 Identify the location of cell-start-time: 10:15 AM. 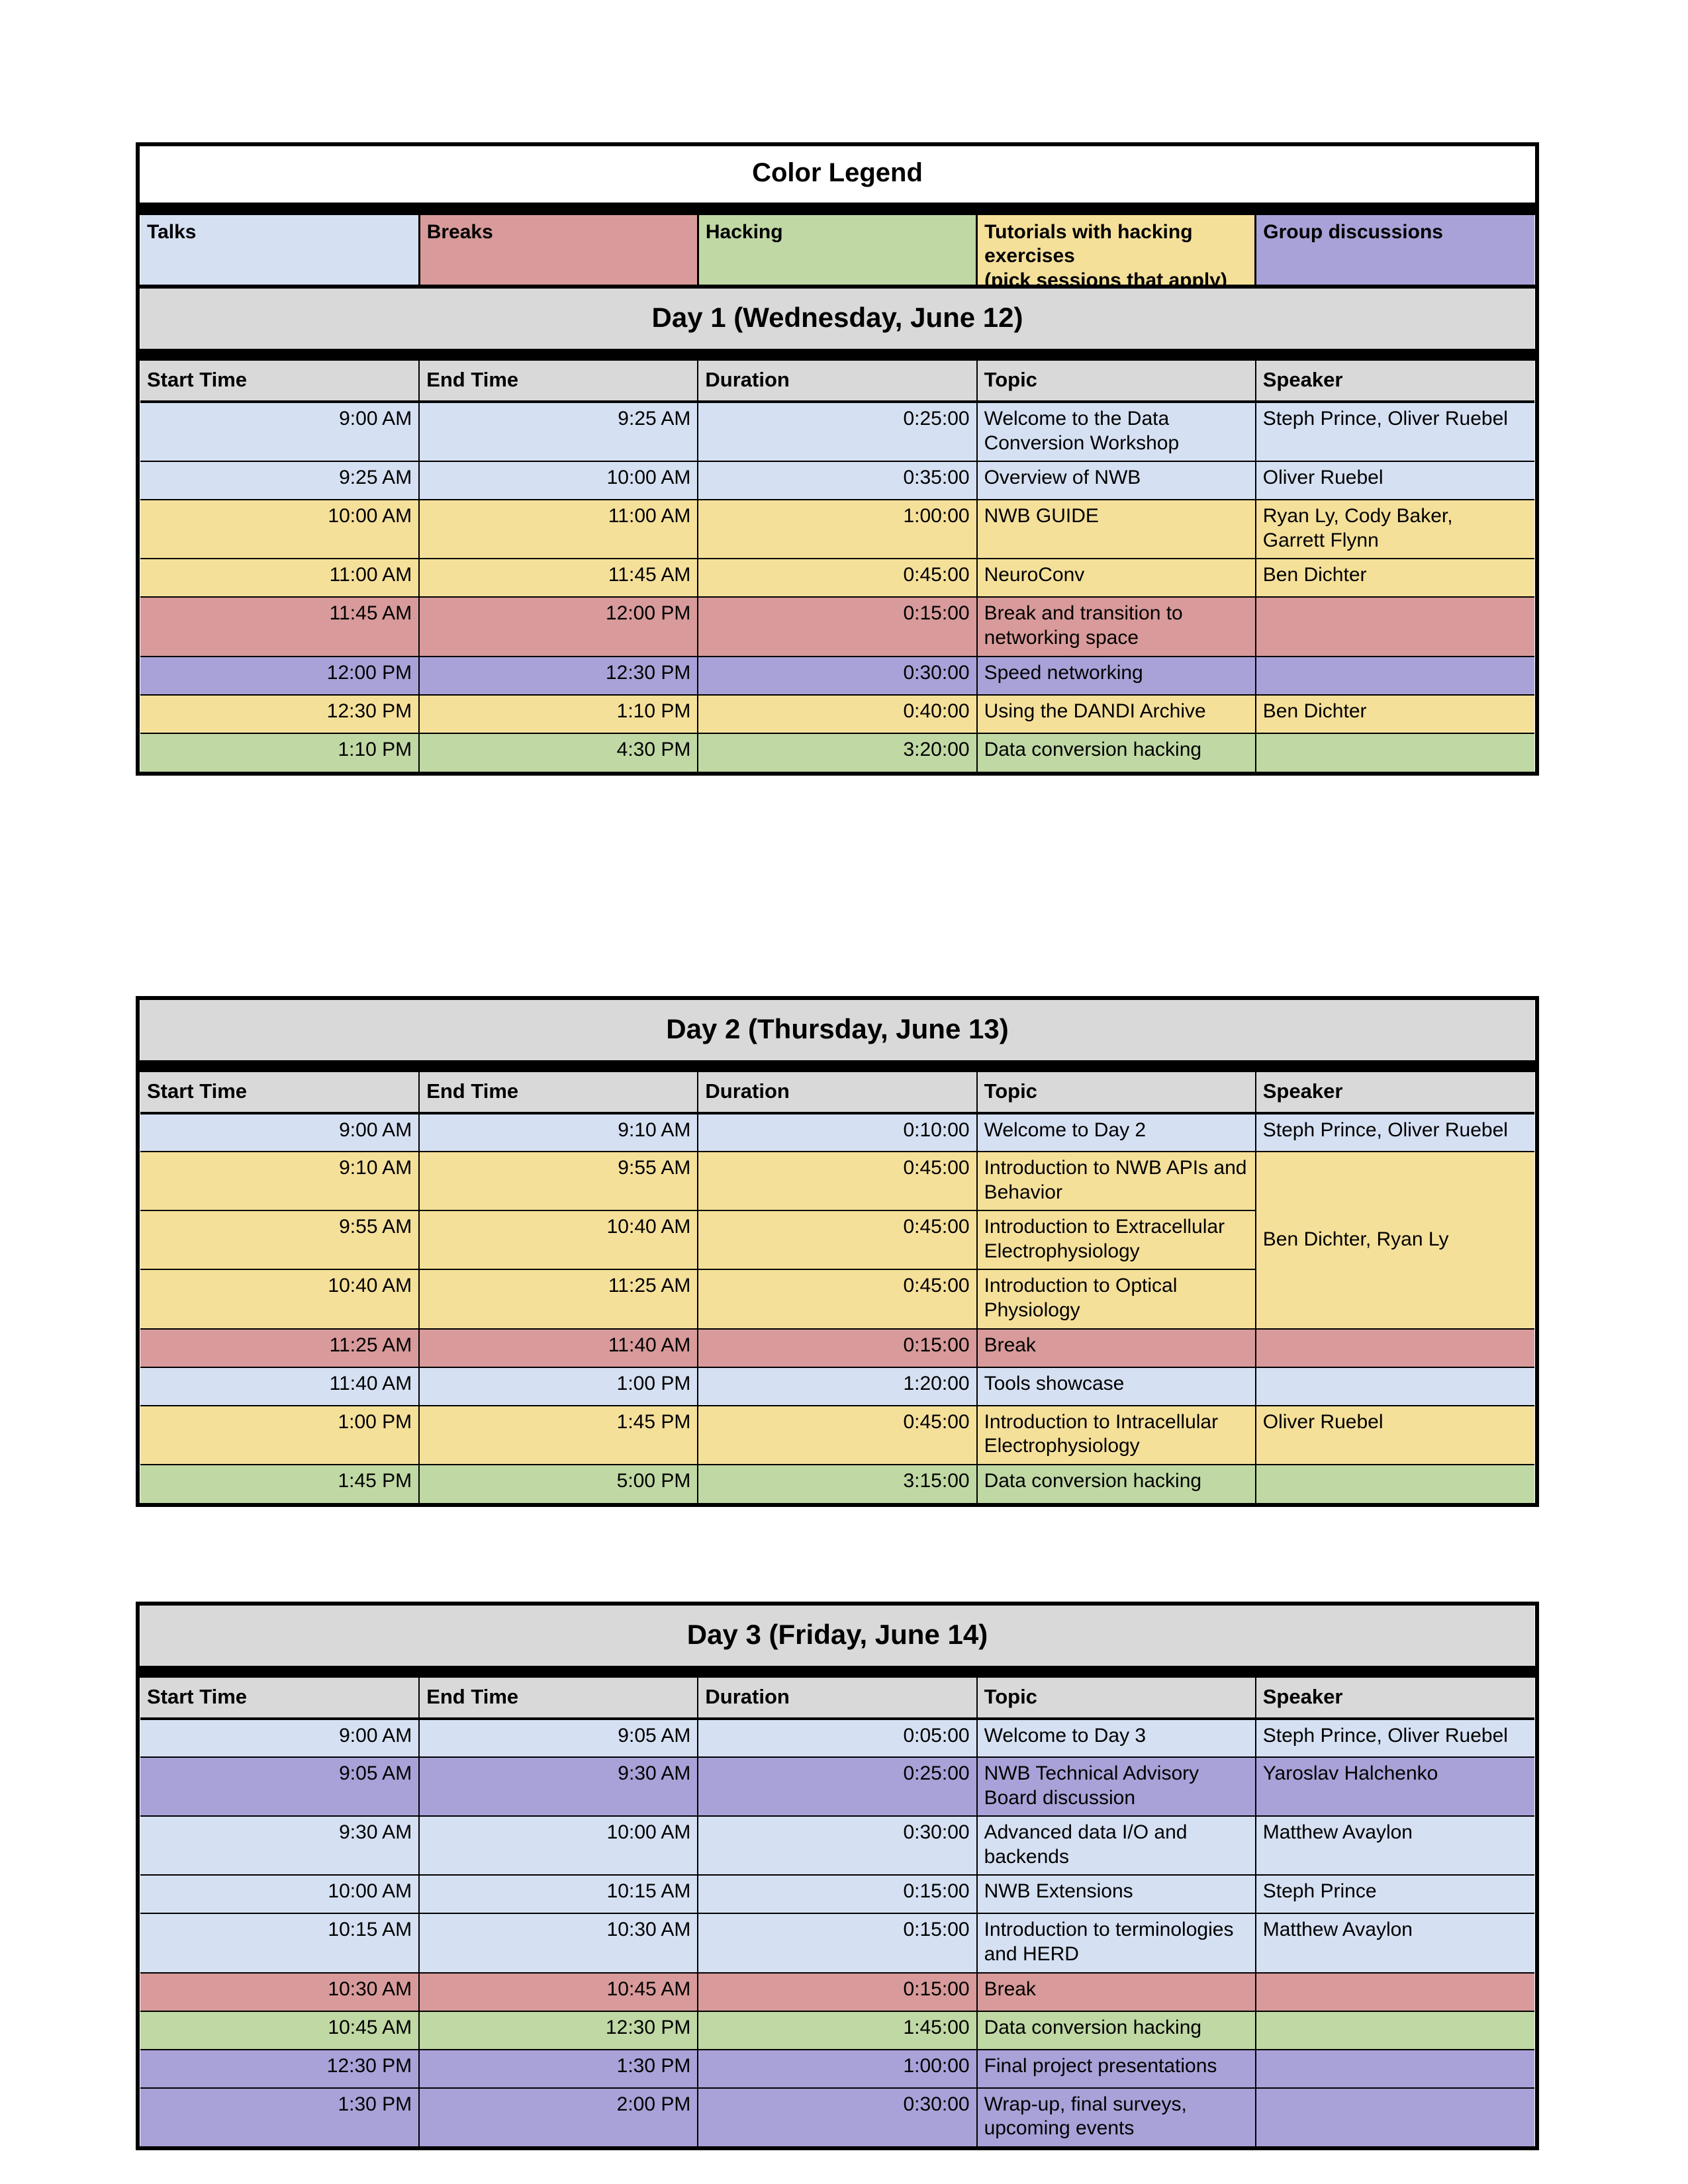
(280, 1943).